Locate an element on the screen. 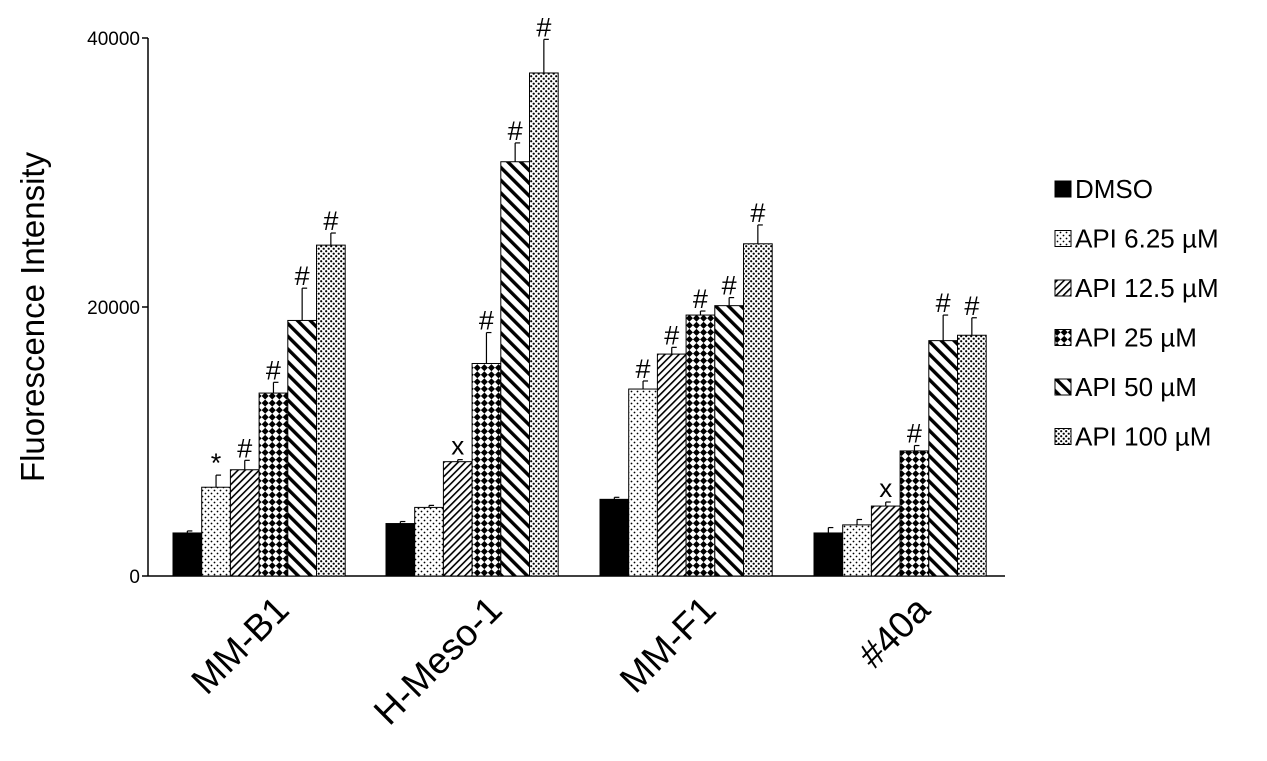 The width and height of the screenshot is (1267, 761). y-tick-label: 40000 is located at coordinates (113, 39).